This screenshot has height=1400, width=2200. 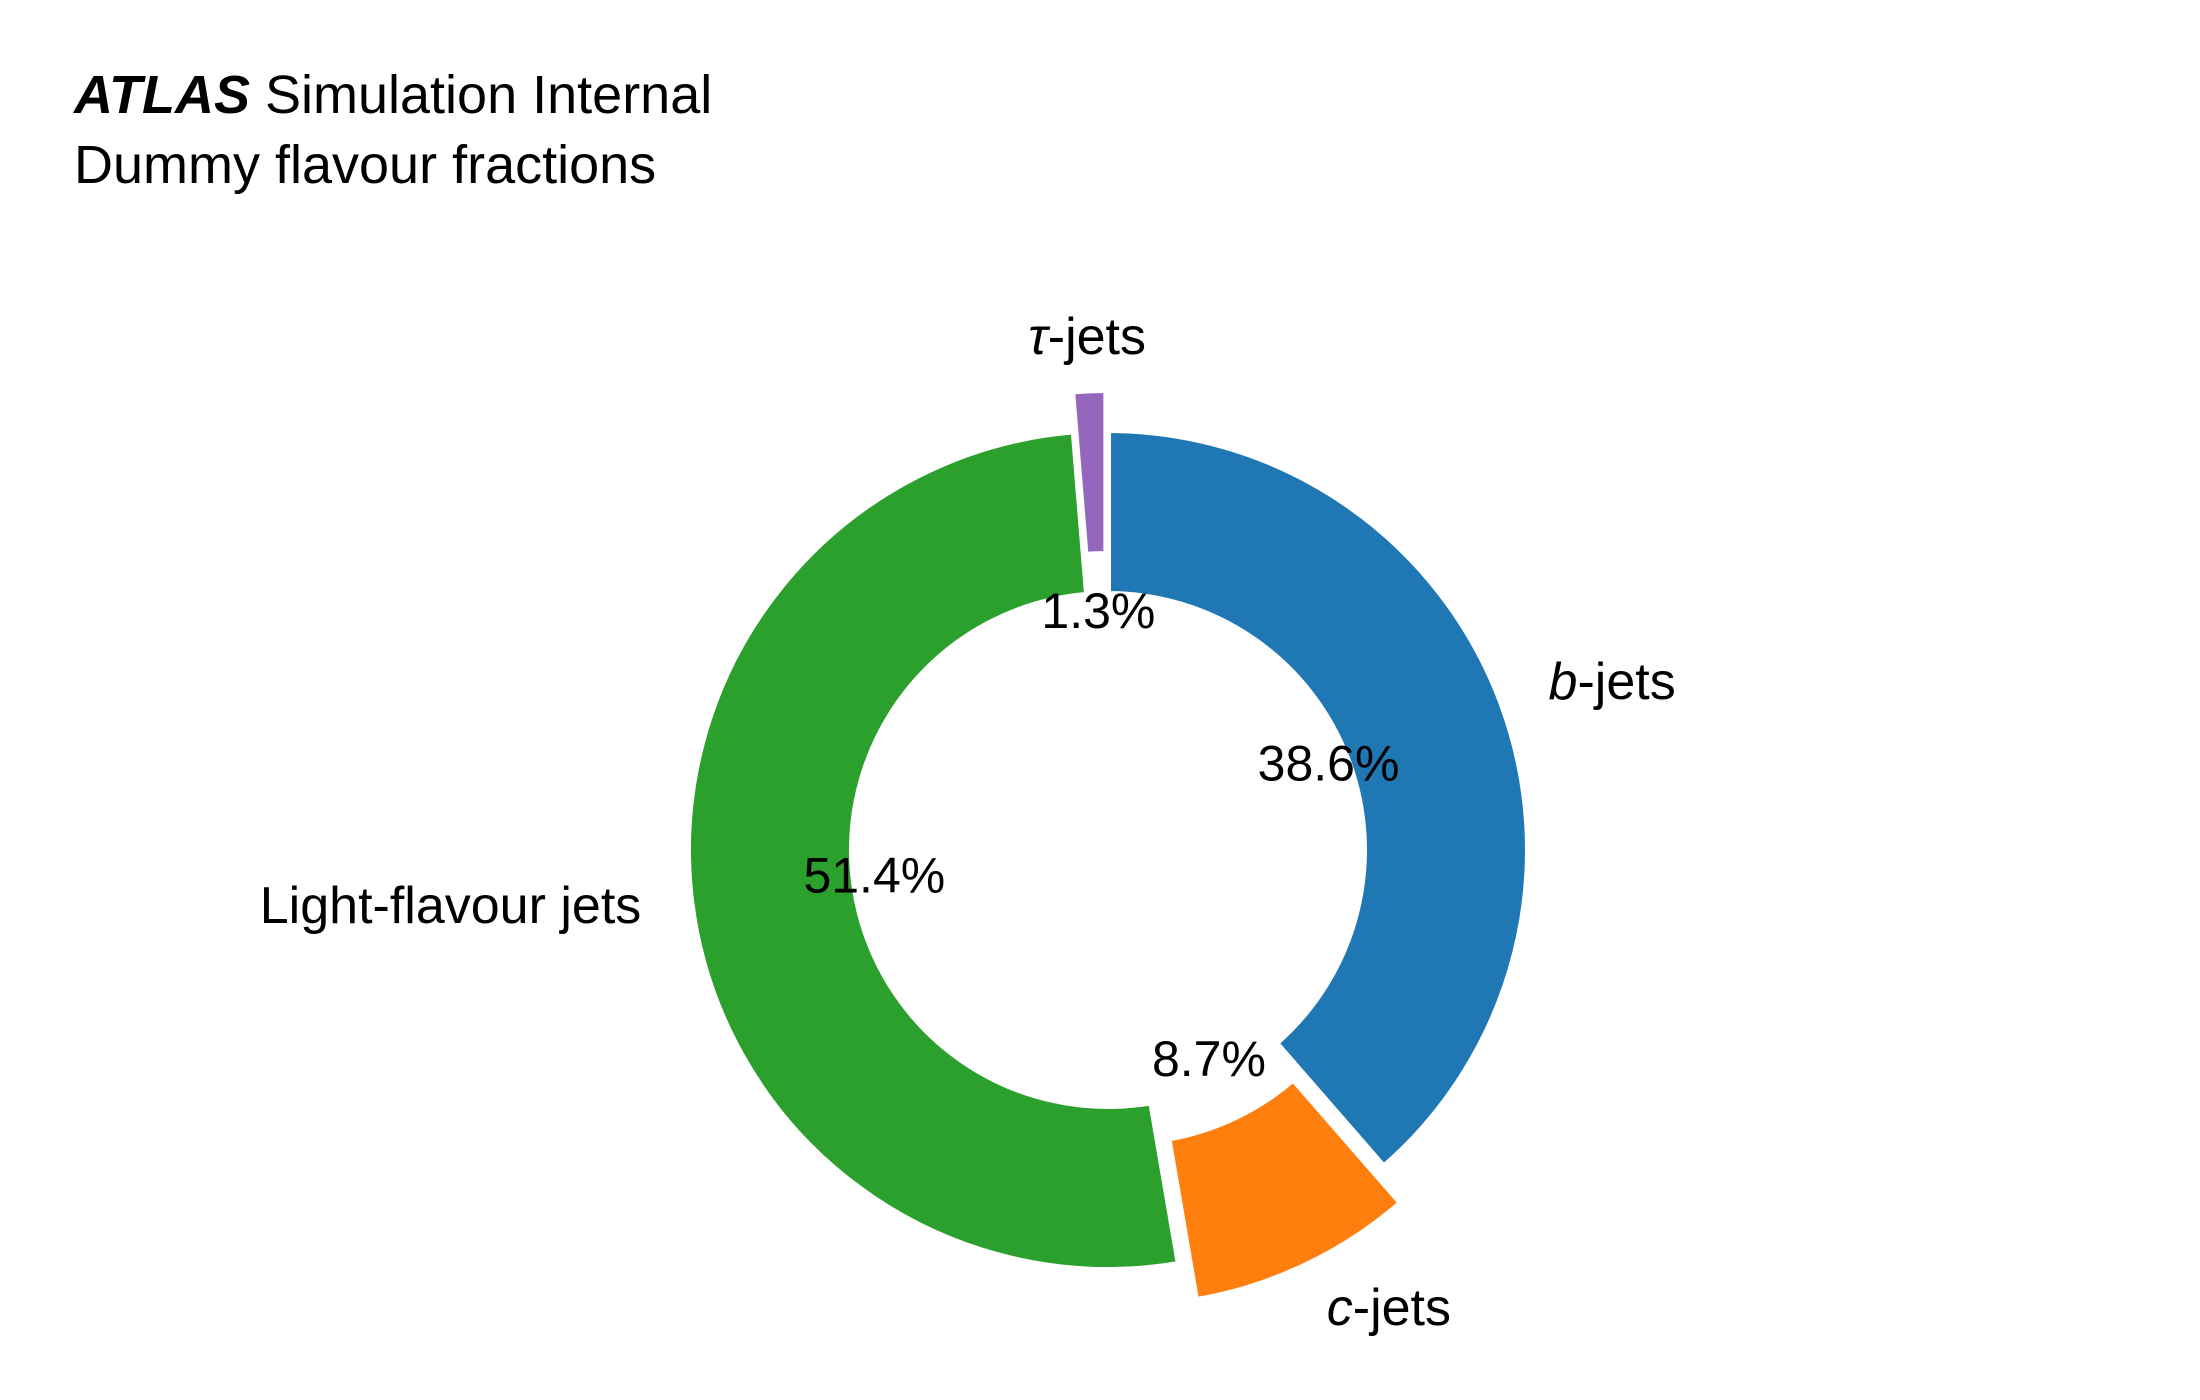 What do you see at coordinates (1626, 682) in the screenshot?
I see `slice-label-text-0: -jets` at bounding box center [1626, 682].